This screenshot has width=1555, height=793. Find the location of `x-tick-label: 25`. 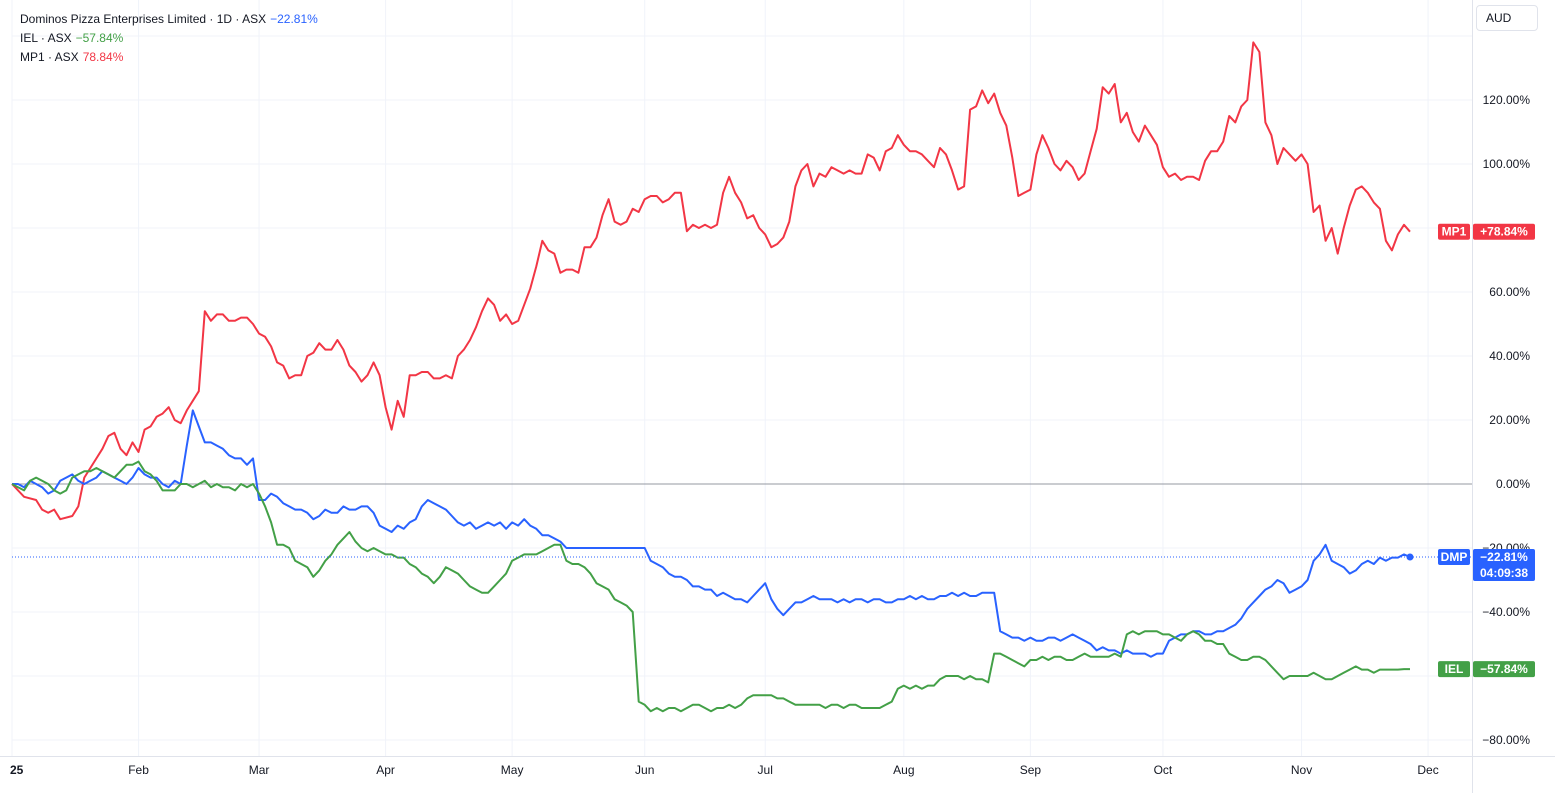

x-tick-label: 25 is located at coordinates (17, 770).